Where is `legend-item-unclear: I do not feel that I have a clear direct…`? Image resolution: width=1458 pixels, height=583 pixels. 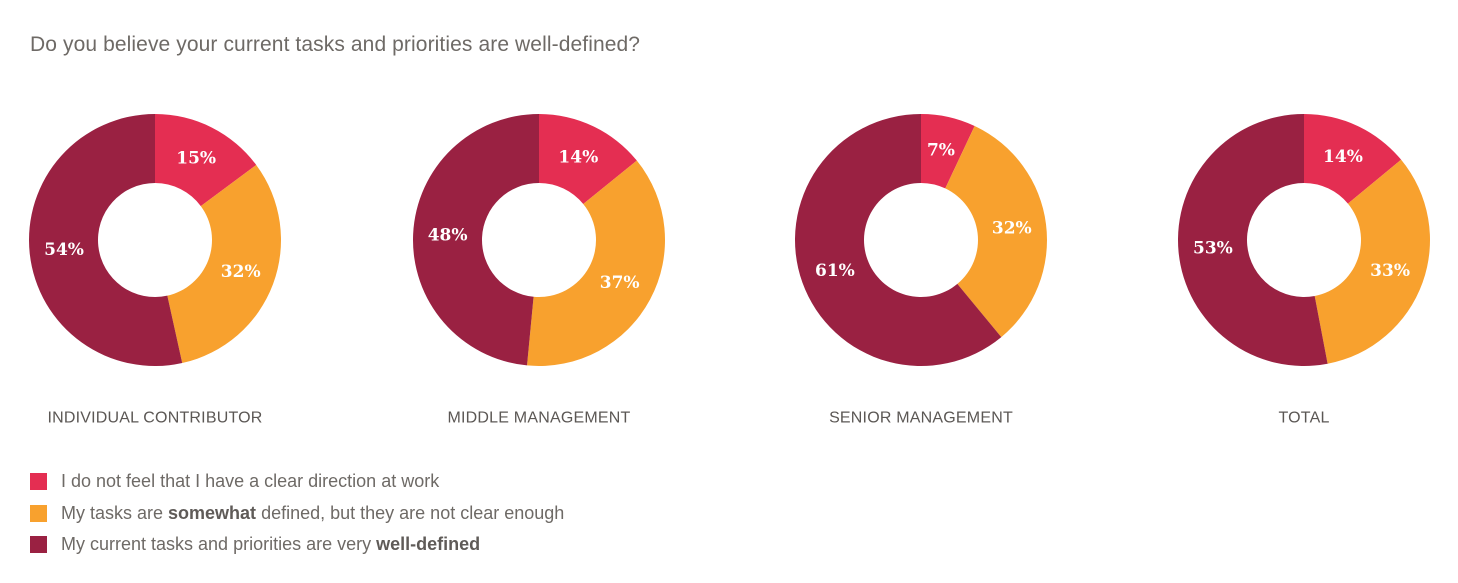
legend-item-unclear: I do not feel that I have a clear direct… is located at coordinates (297, 482).